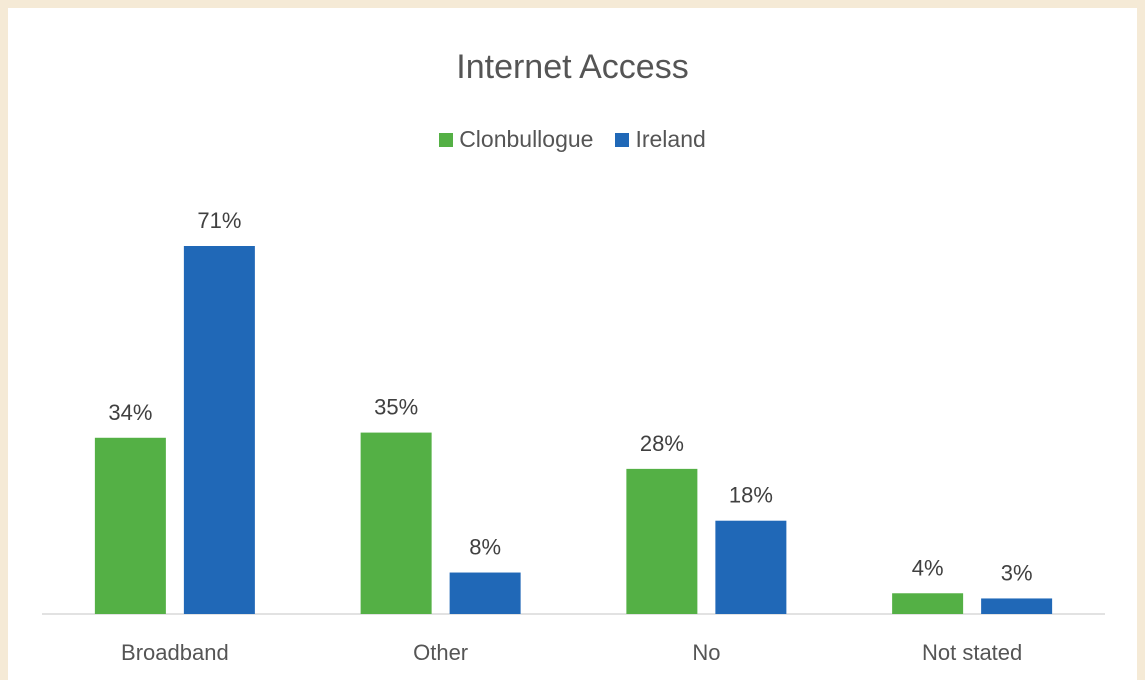 This screenshot has height=680, width=1145. Describe the element at coordinates (1017, 572) in the screenshot. I see `data-label-ireland-not-stated: 3%` at that location.